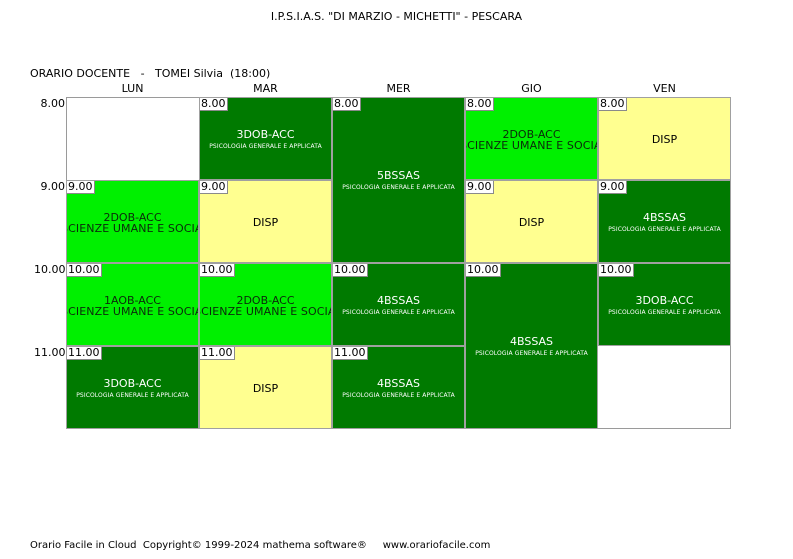 The height and width of the screenshot is (559, 793). I want to click on day-header-lun: LUN, so click(132, 88).